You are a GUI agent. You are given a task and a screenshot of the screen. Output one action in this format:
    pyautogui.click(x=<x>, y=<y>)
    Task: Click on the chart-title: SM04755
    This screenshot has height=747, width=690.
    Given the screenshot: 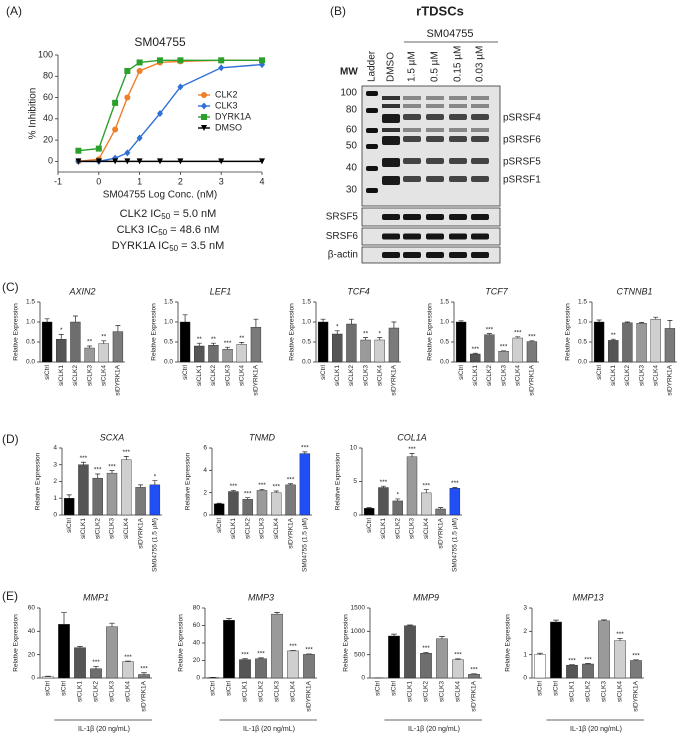 What is the action you would take?
    pyautogui.click(x=160, y=42)
    